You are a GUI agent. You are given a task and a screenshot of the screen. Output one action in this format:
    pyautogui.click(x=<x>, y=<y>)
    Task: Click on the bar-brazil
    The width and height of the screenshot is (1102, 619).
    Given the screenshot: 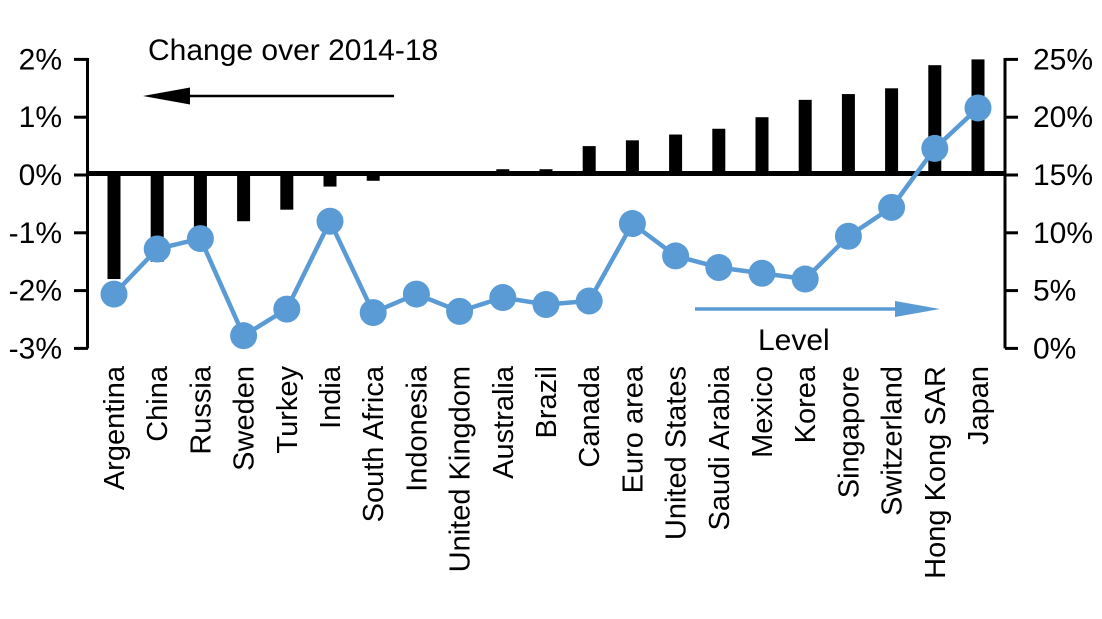 What is the action you would take?
    pyautogui.click(x=546, y=172)
    